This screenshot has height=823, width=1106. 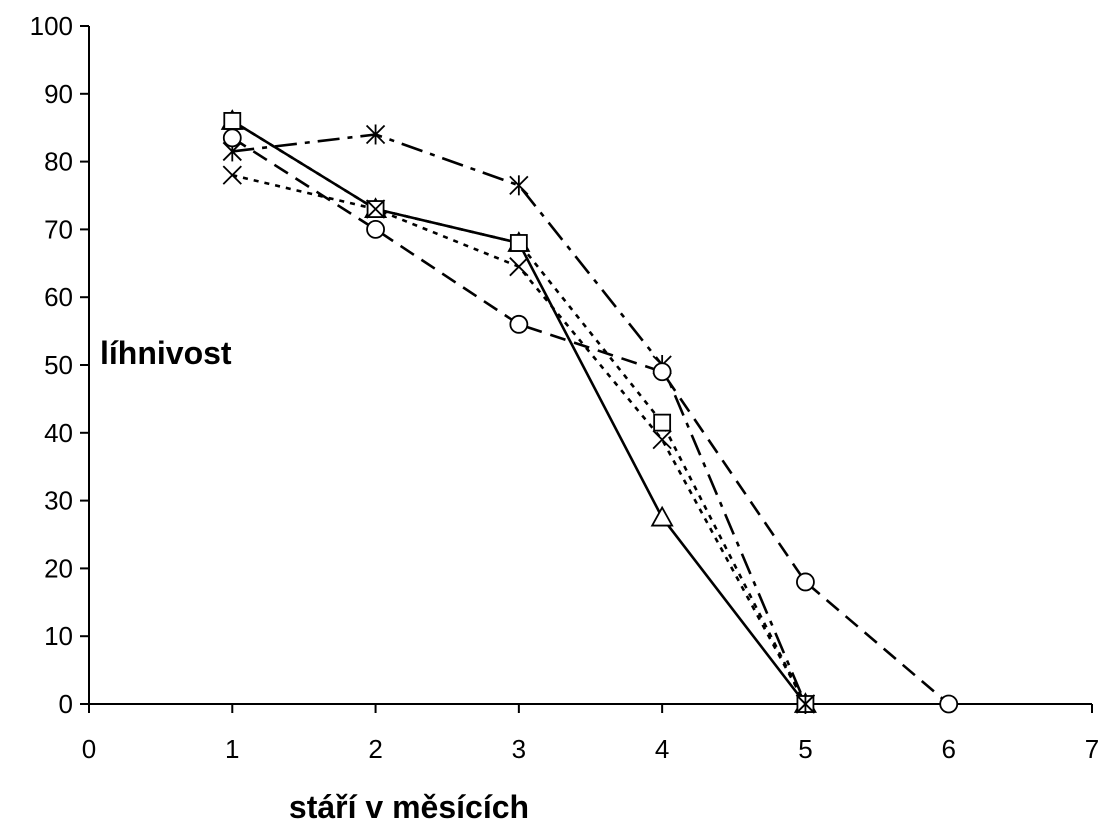 I want to click on x-tick-label: 6, so click(x=948, y=749).